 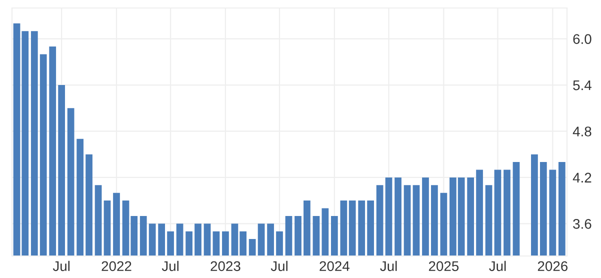 What do you see at coordinates (335, 266) in the screenshot?
I see `x-tick-label: 2024` at bounding box center [335, 266].